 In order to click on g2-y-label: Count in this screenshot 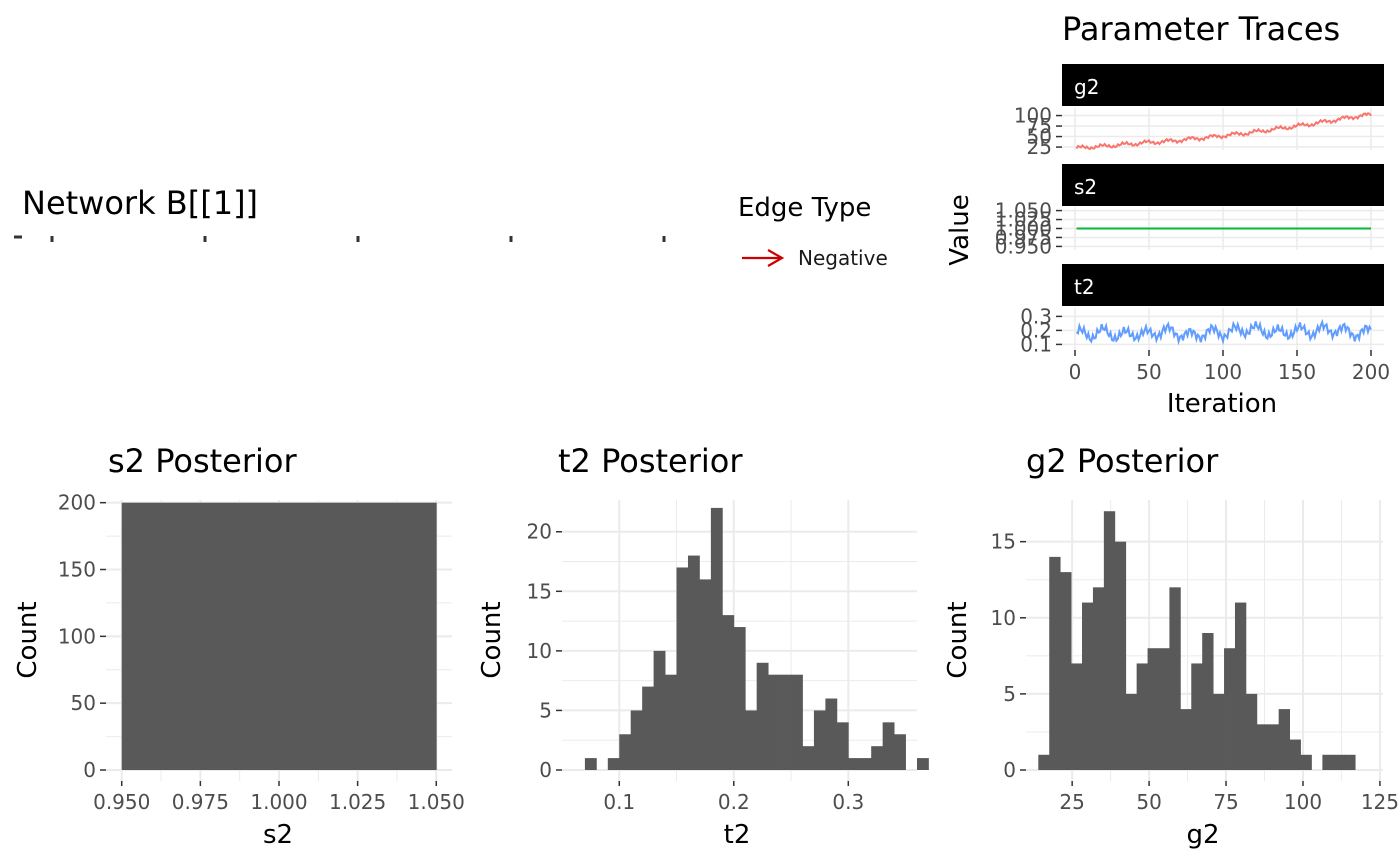, I will do `click(958, 639)`.